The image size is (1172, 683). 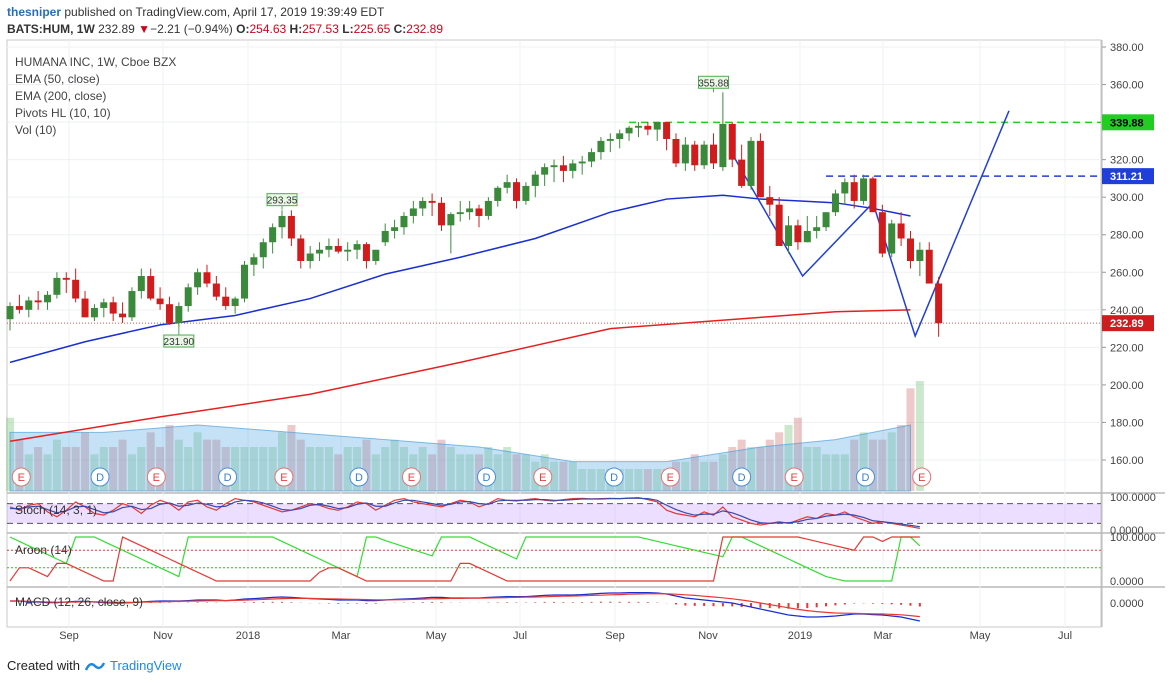 What do you see at coordinates (1127, 582) in the screenshot?
I see `aroon-tick-label: 0.0000` at bounding box center [1127, 582].